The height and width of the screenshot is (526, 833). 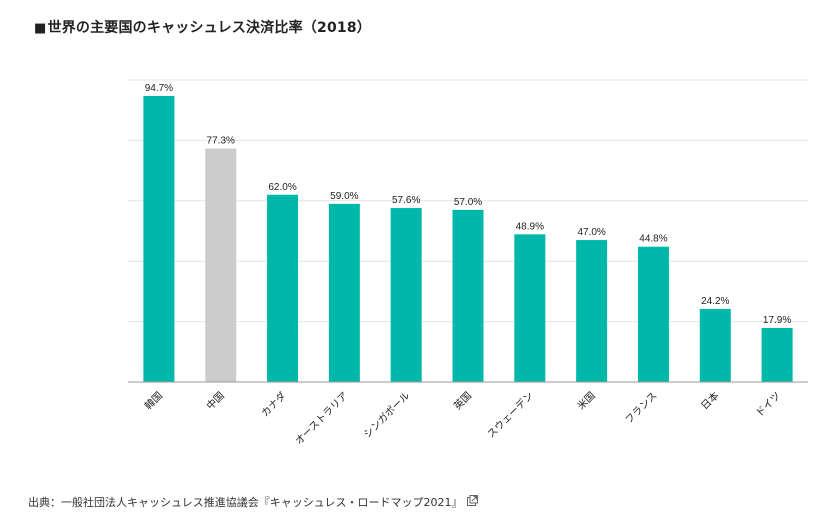 I want to click on title-square-marker: ■, so click(x=40, y=28).